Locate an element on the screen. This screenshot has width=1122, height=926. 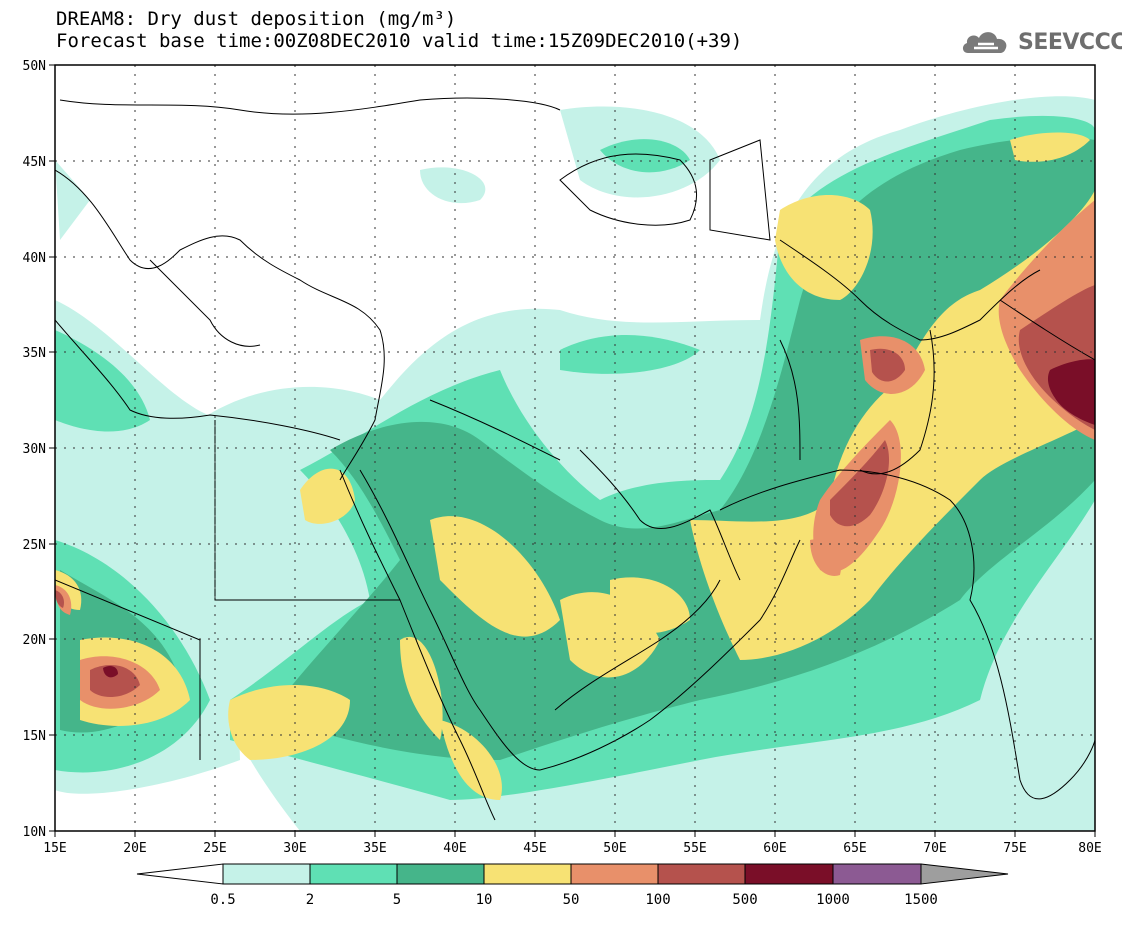
iraq-border is located at coordinates (495, 430).